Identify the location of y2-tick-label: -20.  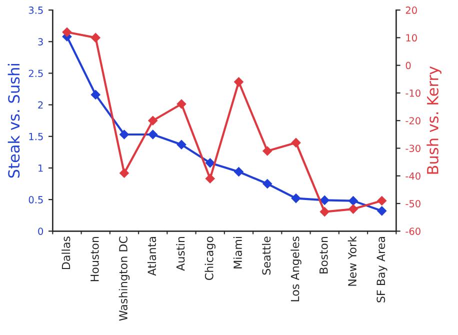
(413, 120).